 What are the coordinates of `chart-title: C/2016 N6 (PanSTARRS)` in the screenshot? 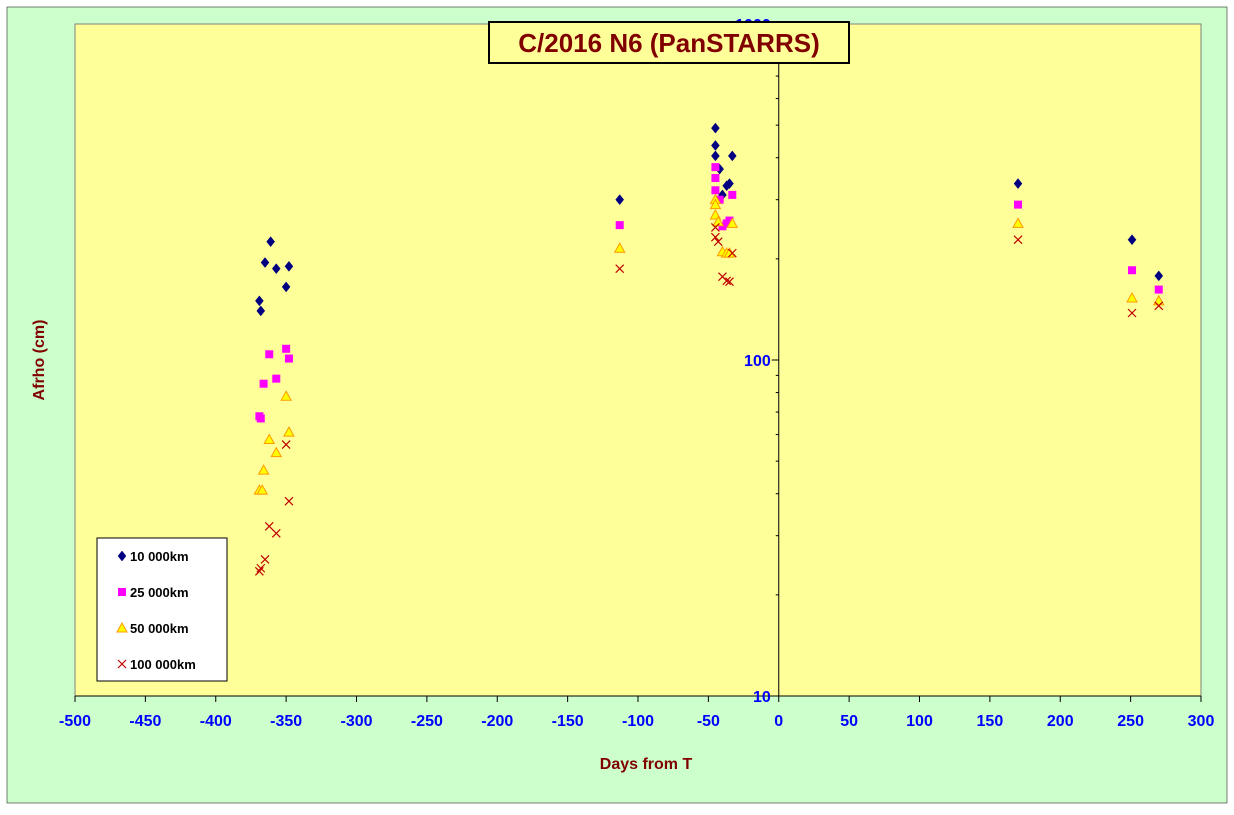 It's located at (669, 43).